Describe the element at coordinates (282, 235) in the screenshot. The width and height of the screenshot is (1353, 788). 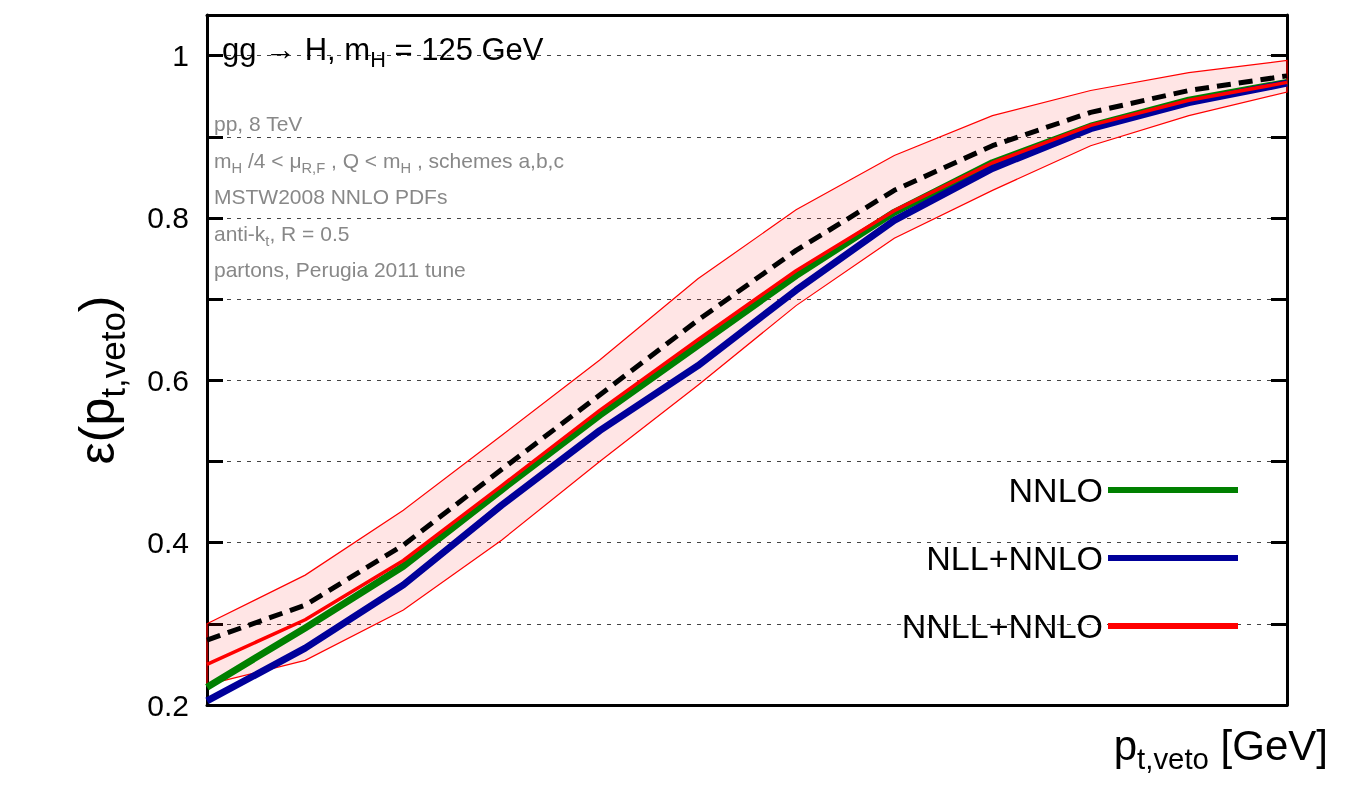
I see `annotation: anti-k$_{t}$, R = 0.5` at that location.